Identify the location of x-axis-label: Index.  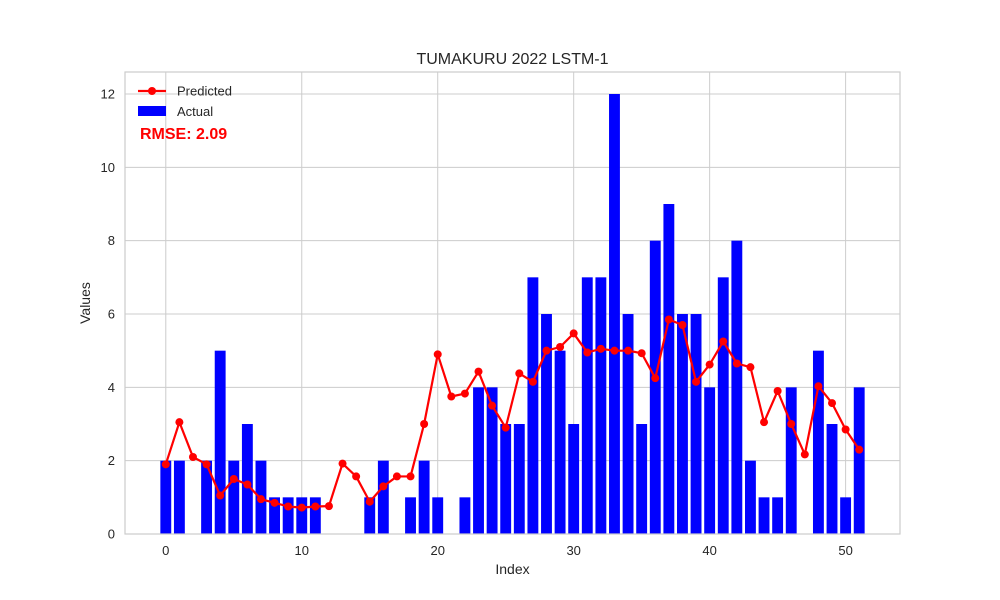
(512, 569).